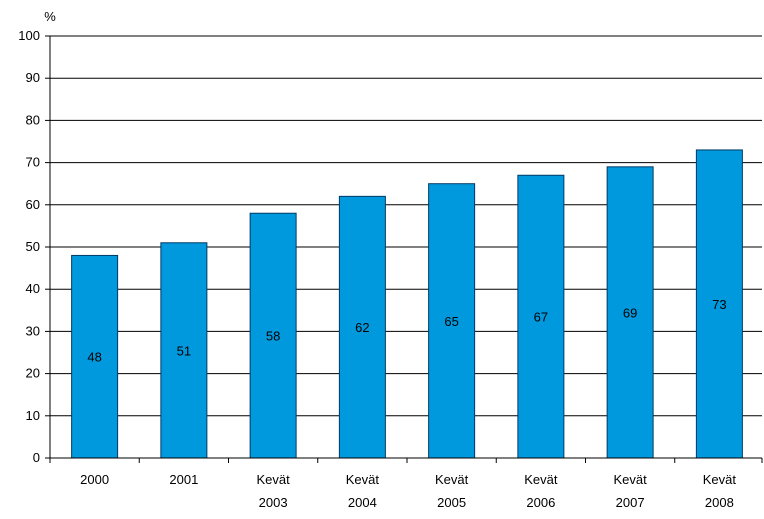  What do you see at coordinates (720, 491) in the screenshot?
I see `x-tick-label-7: Kevät 2008` at bounding box center [720, 491].